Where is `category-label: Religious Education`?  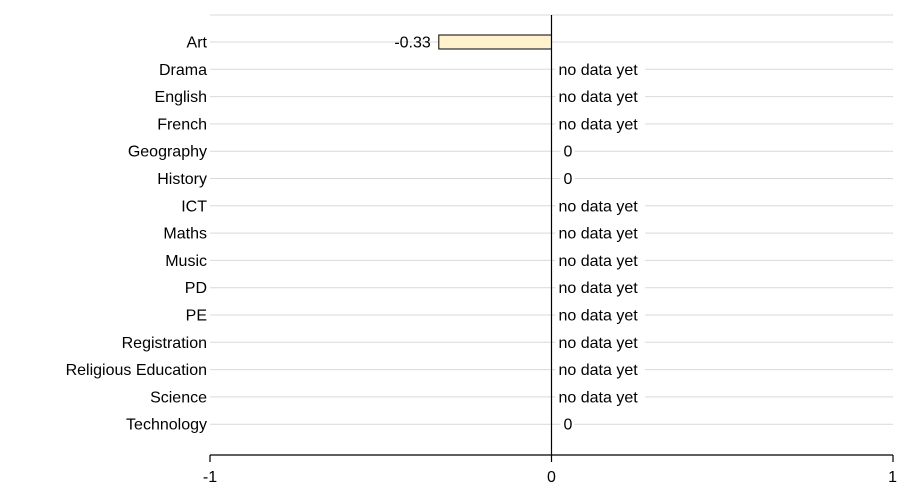
category-label: Religious Education is located at coordinates (136, 370).